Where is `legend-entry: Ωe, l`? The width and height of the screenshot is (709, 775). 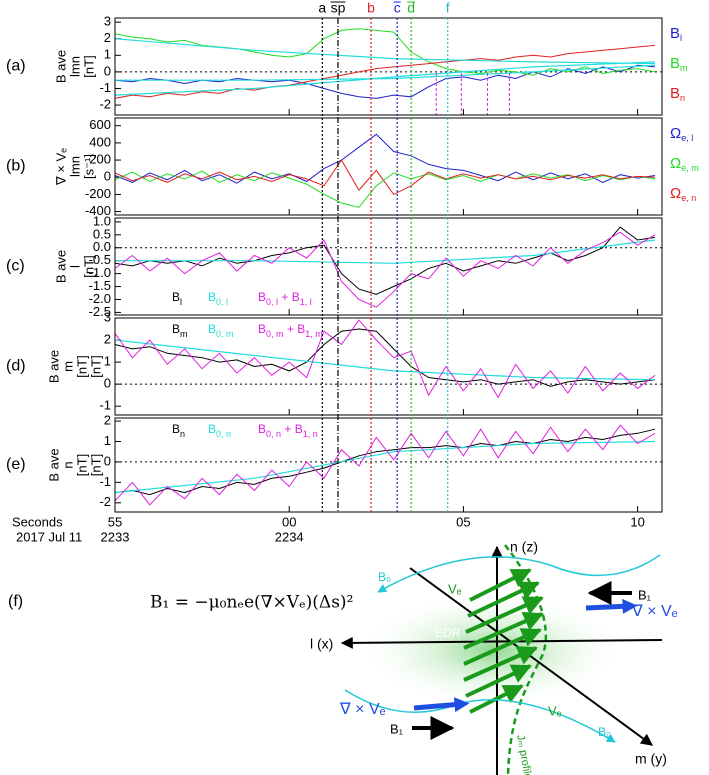
legend-entry: Ωe, l is located at coordinates (681, 134).